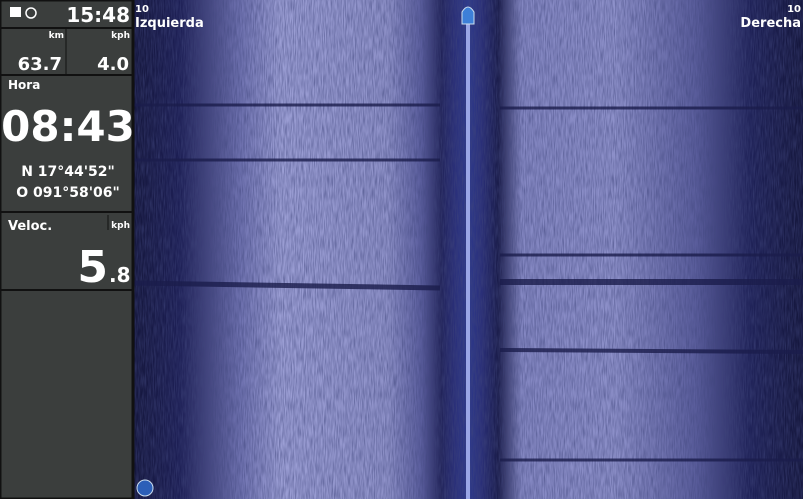 The width and height of the screenshot is (803, 499). Describe the element at coordinates (468, 15) in the screenshot. I see `boat-icon` at that location.